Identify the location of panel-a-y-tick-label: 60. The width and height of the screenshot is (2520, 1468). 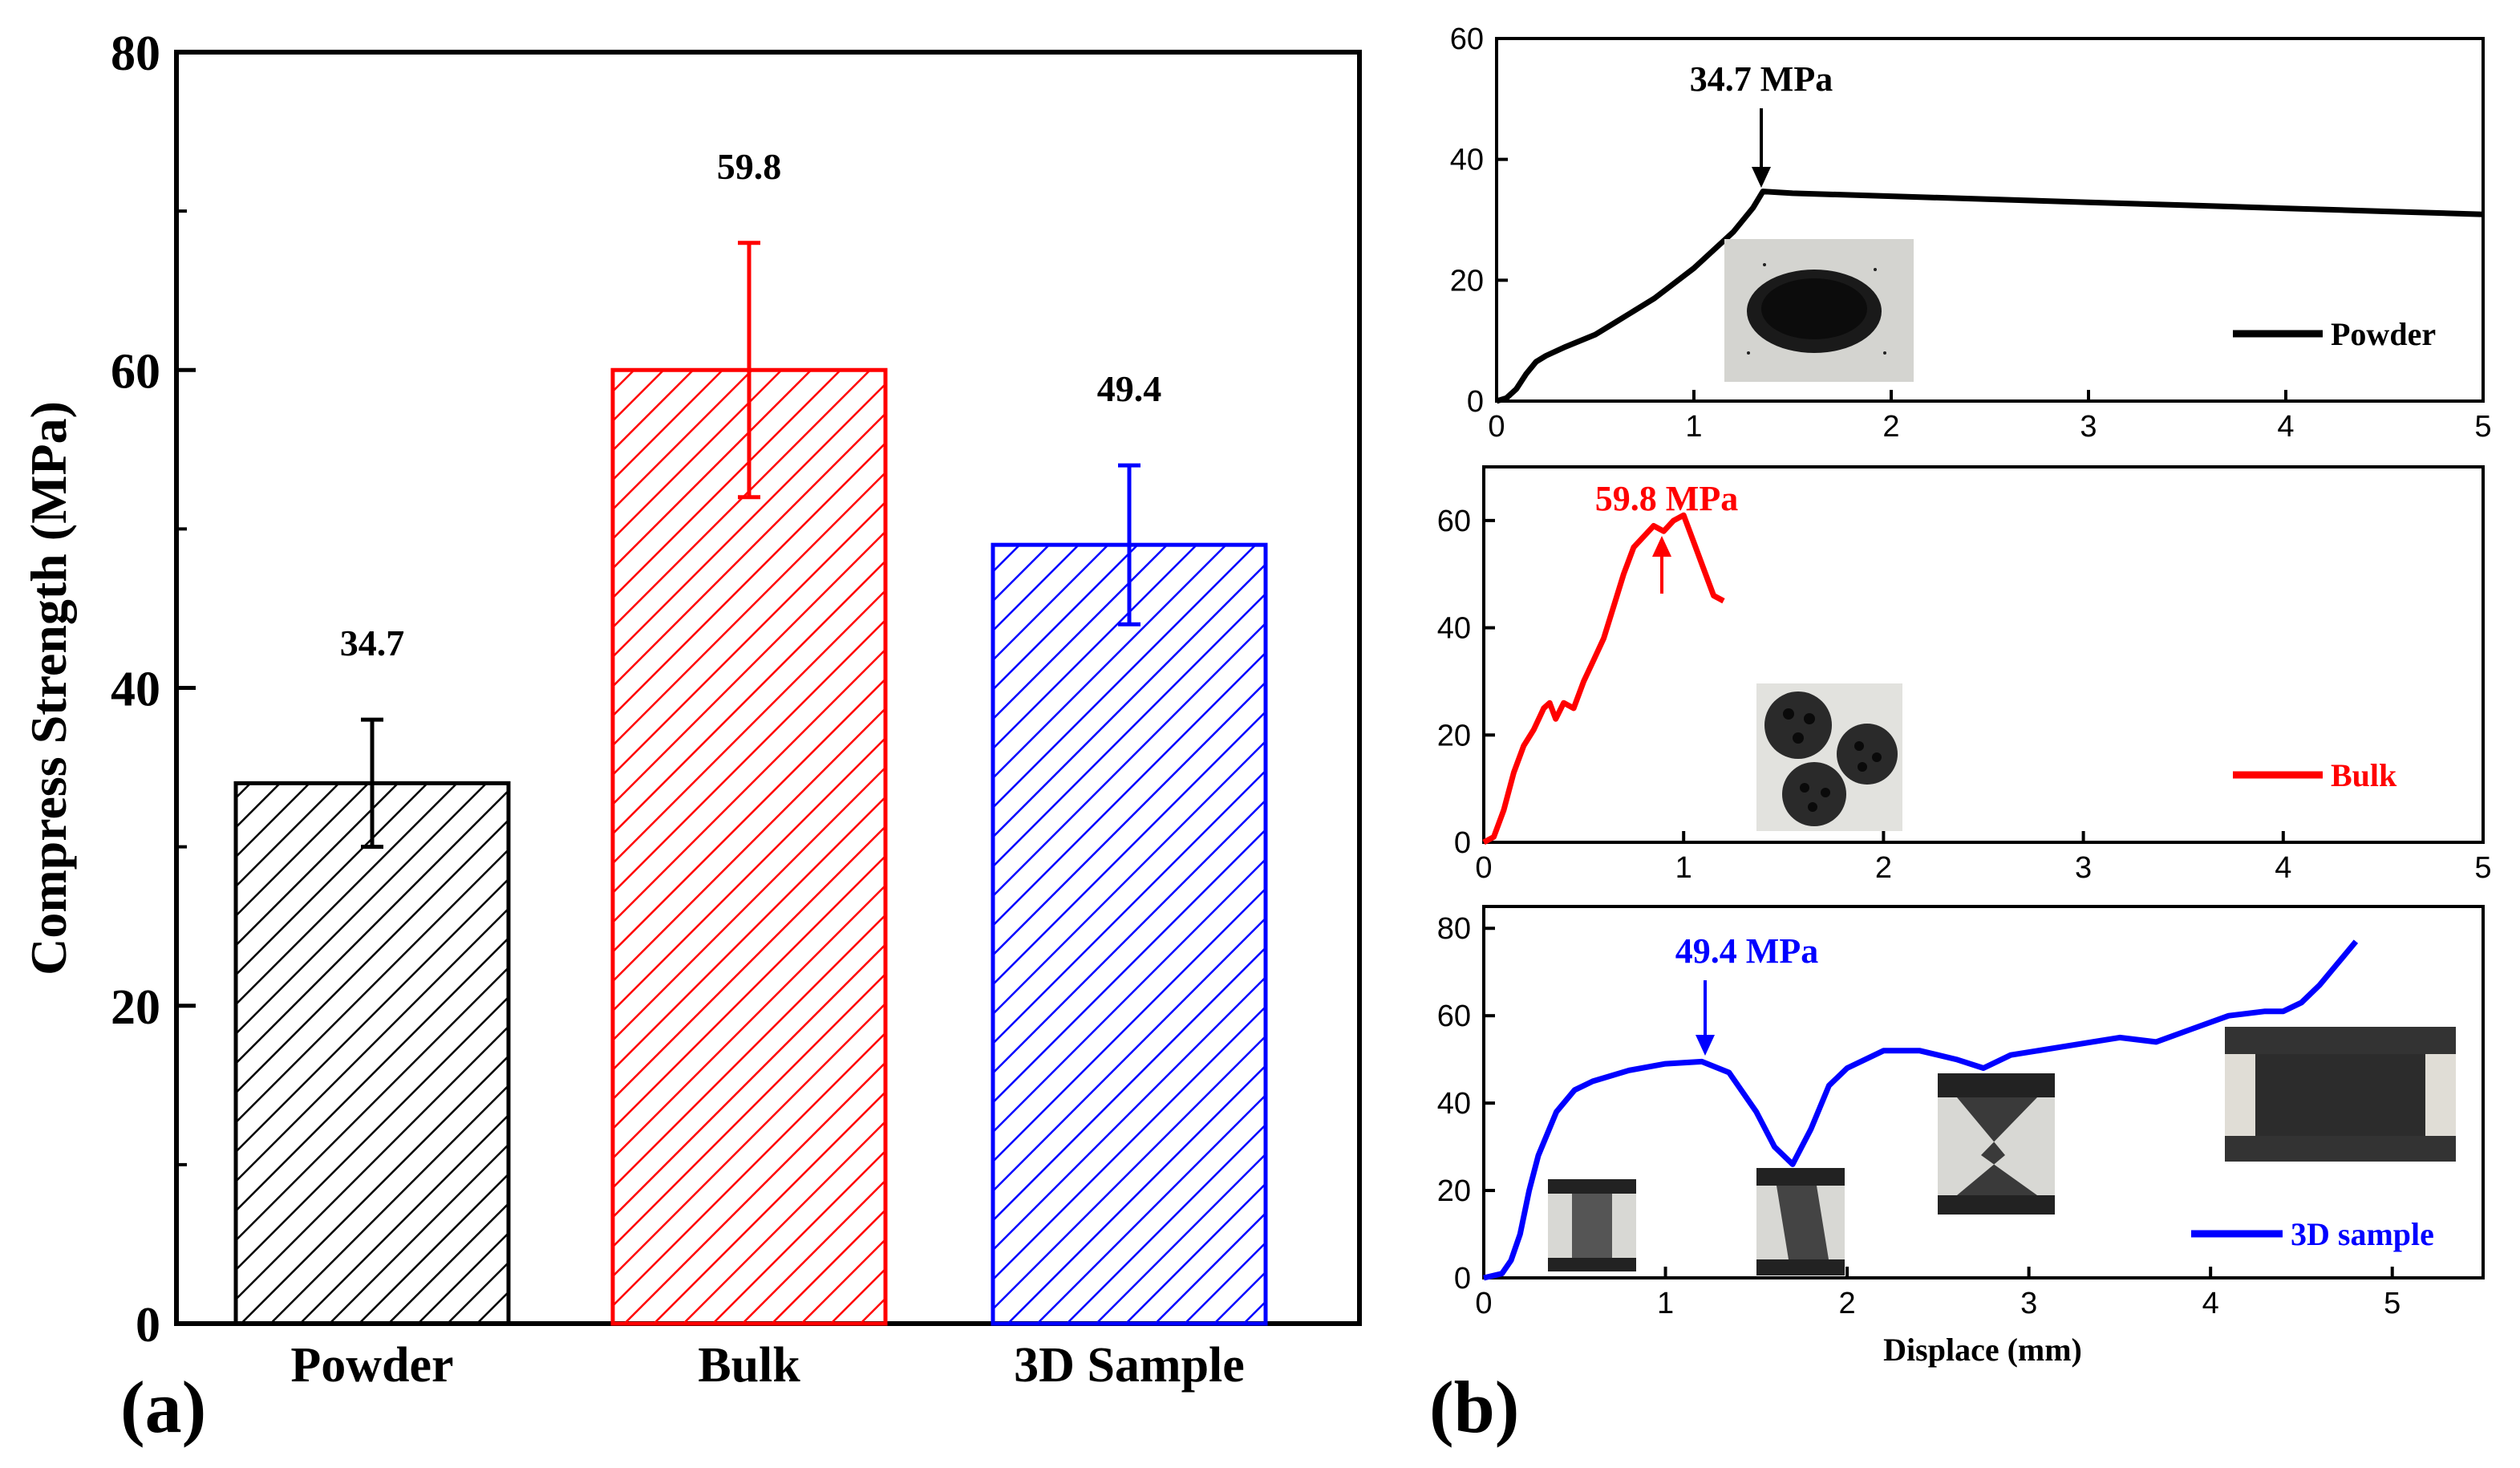
(135, 371).